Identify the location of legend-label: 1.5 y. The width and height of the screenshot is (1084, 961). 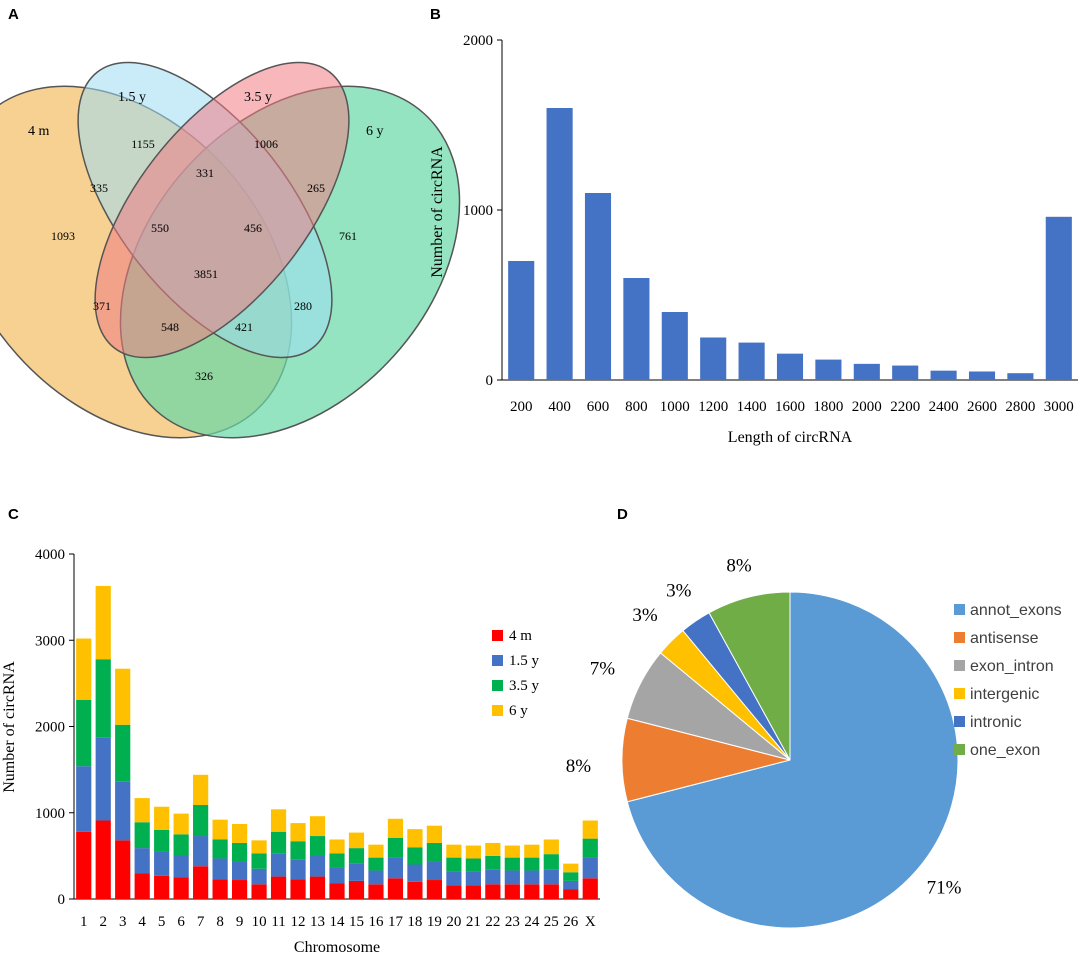
(524, 661).